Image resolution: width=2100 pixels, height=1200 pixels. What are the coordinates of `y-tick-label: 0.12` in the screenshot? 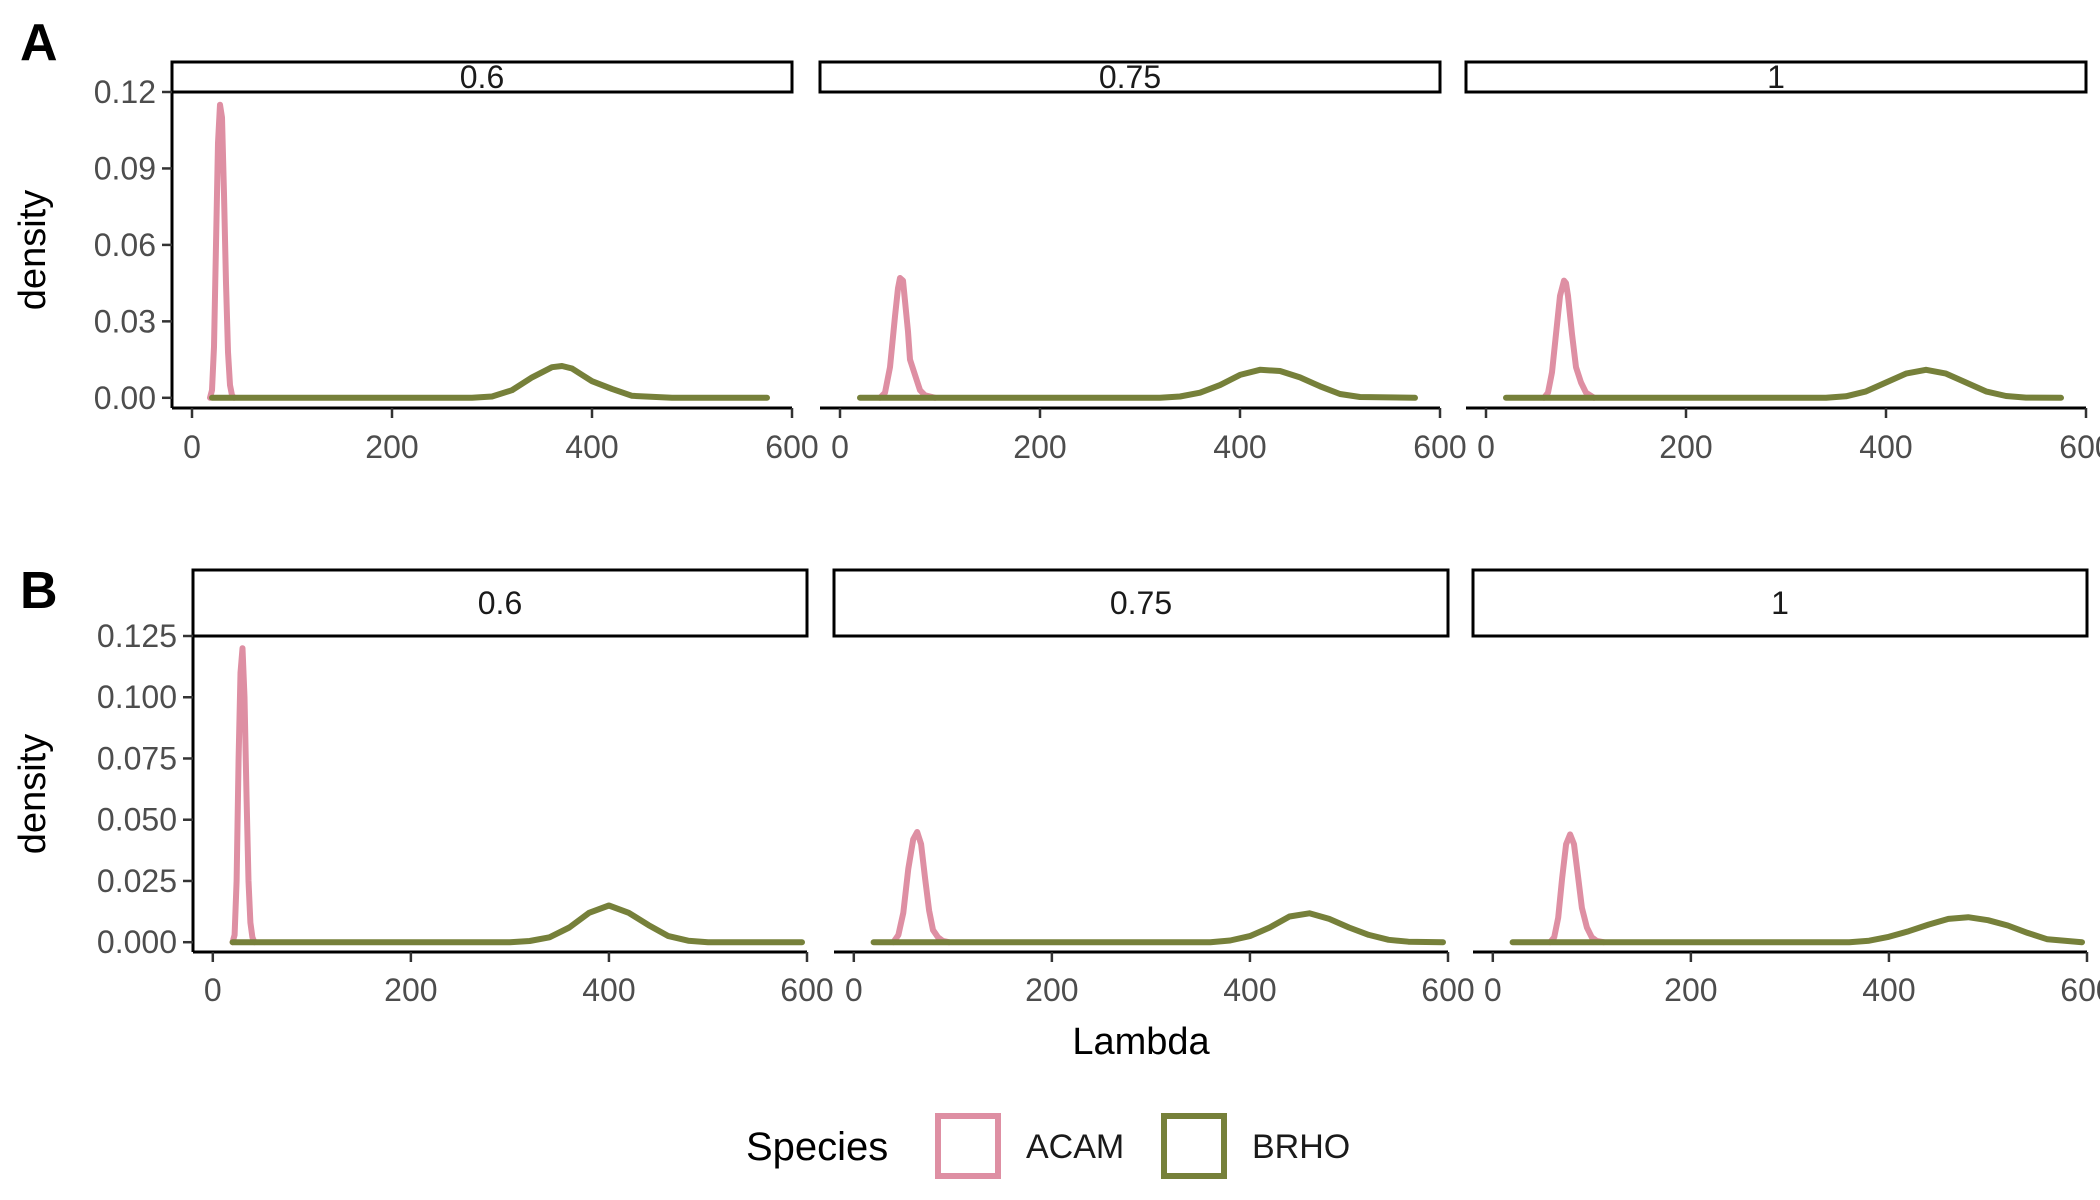 It's located at (125, 92).